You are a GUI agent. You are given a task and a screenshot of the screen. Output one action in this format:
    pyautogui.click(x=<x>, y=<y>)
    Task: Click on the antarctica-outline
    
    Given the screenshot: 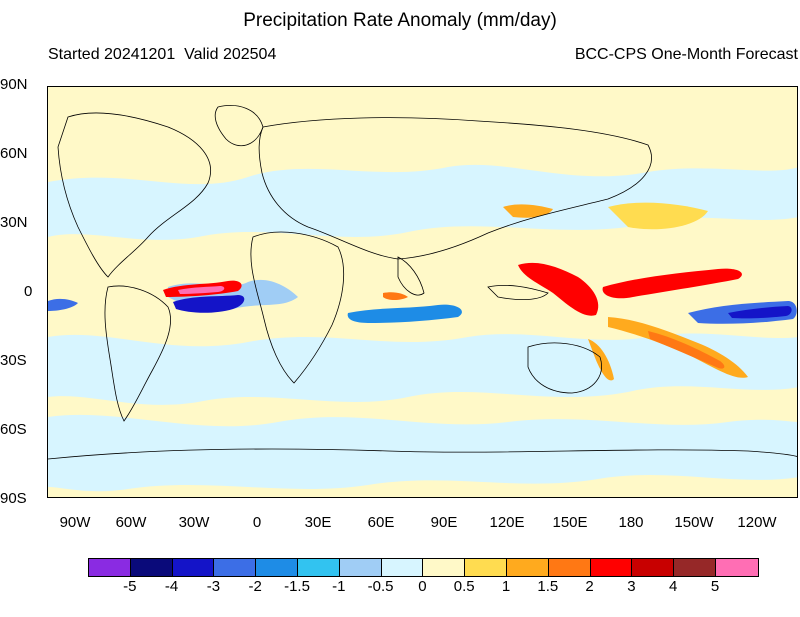 What is the action you would take?
    pyautogui.click(x=422, y=454)
    